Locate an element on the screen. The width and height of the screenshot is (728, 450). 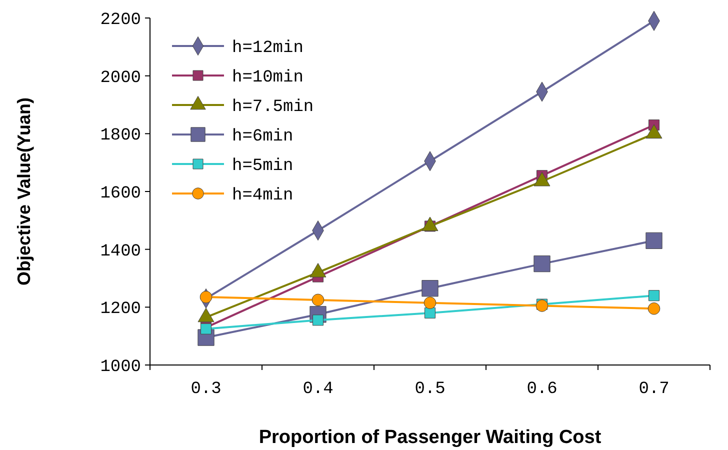
y-tick-label: 2000 is located at coordinates (120, 78).